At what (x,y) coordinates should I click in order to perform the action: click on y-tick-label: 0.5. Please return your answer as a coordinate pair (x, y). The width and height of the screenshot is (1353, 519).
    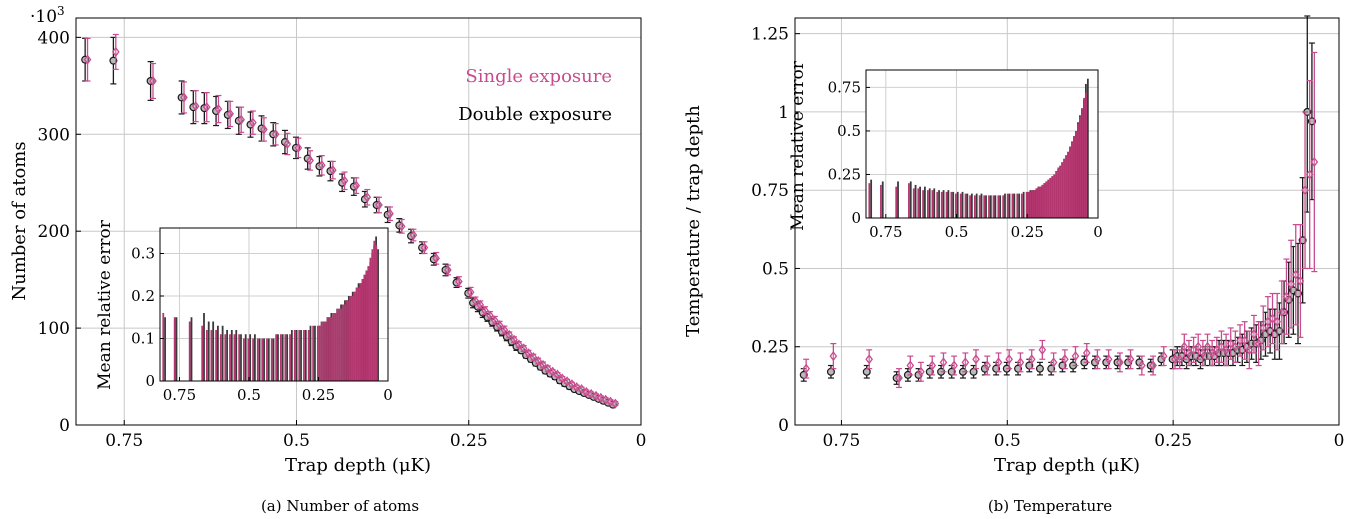
    Looking at the image, I should click on (775, 269).